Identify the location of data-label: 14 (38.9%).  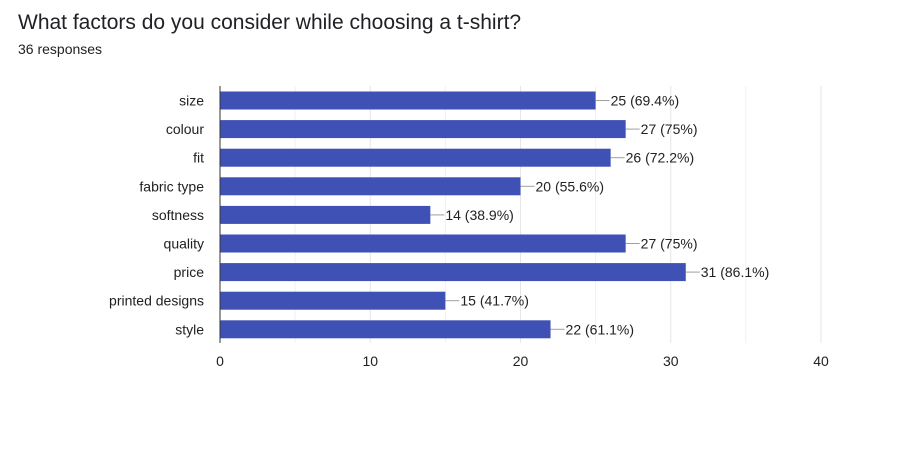
(479, 215).